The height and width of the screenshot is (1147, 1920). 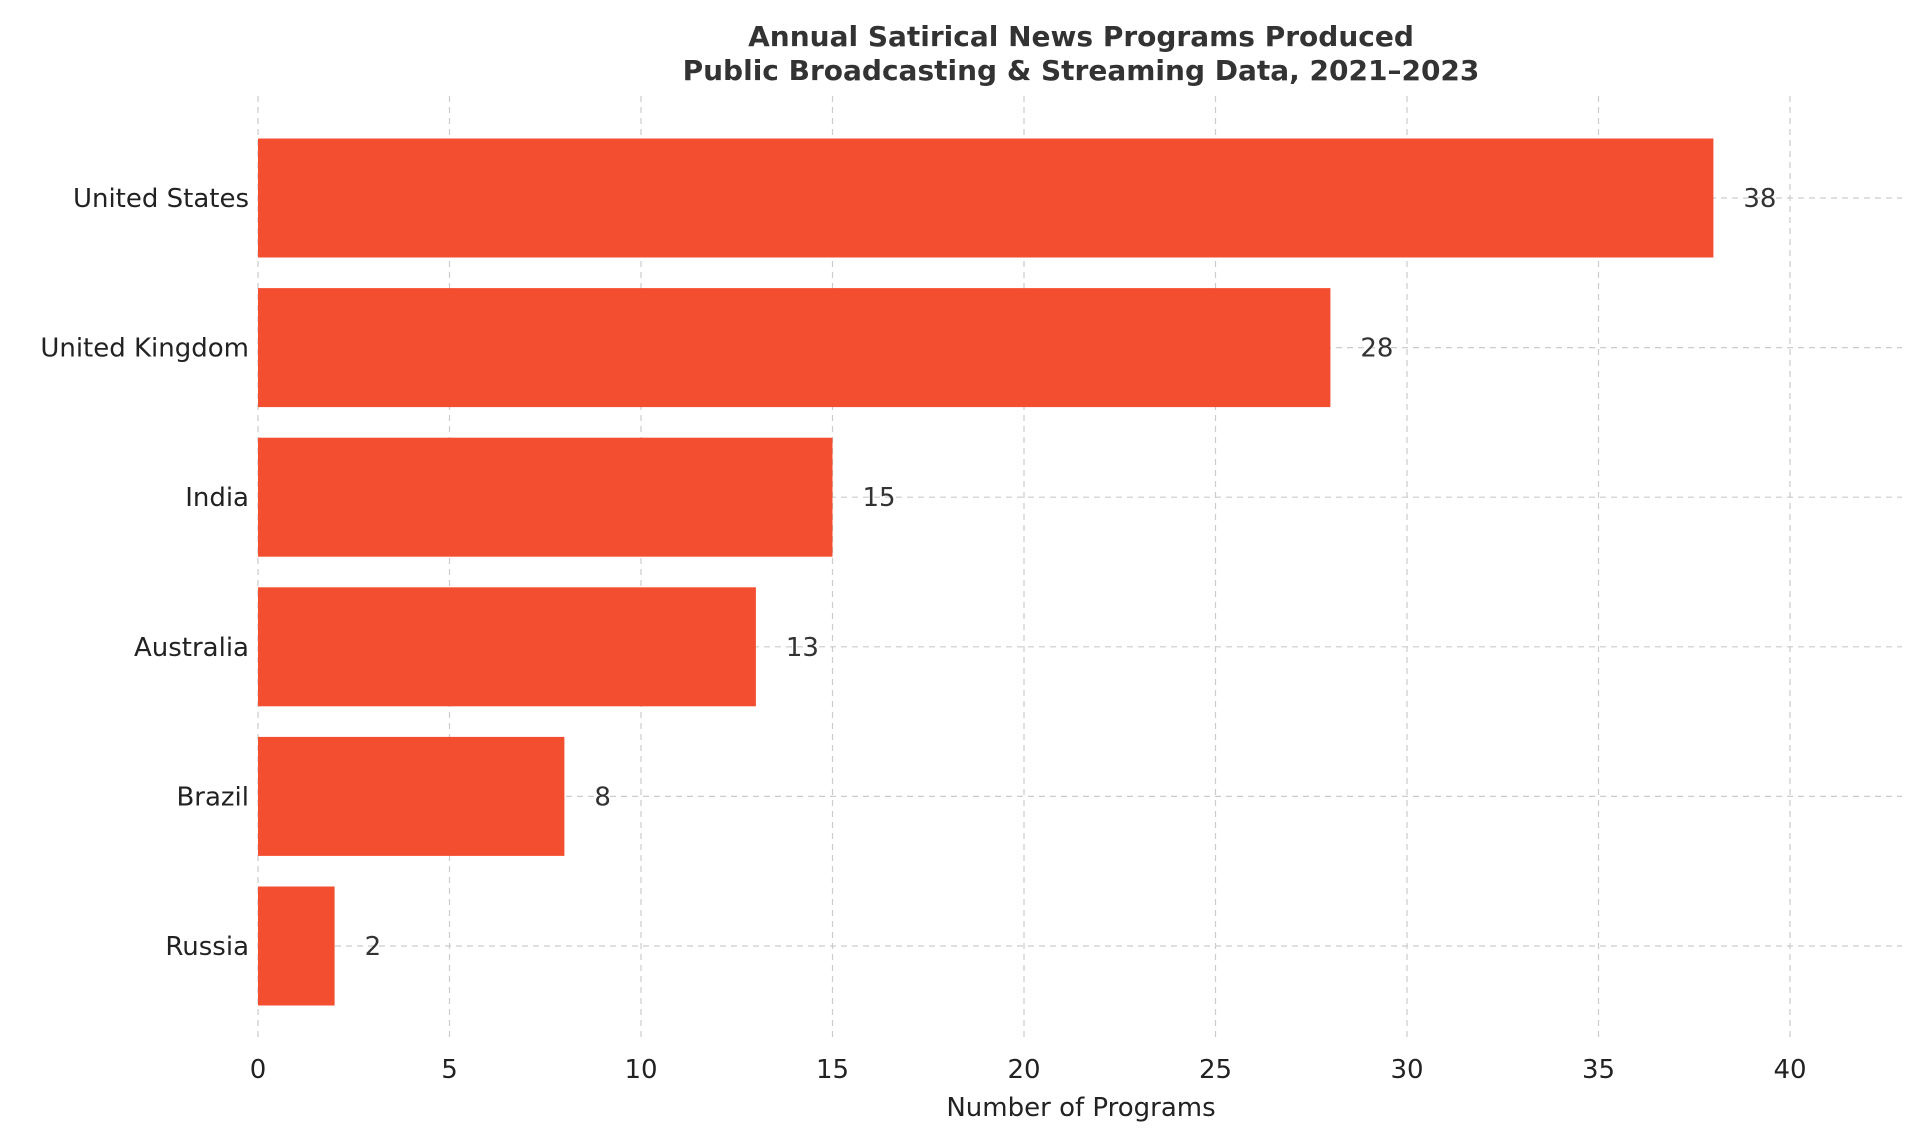 What do you see at coordinates (1598, 1070) in the screenshot?
I see `x-tick-label: 35` at bounding box center [1598, 1070].